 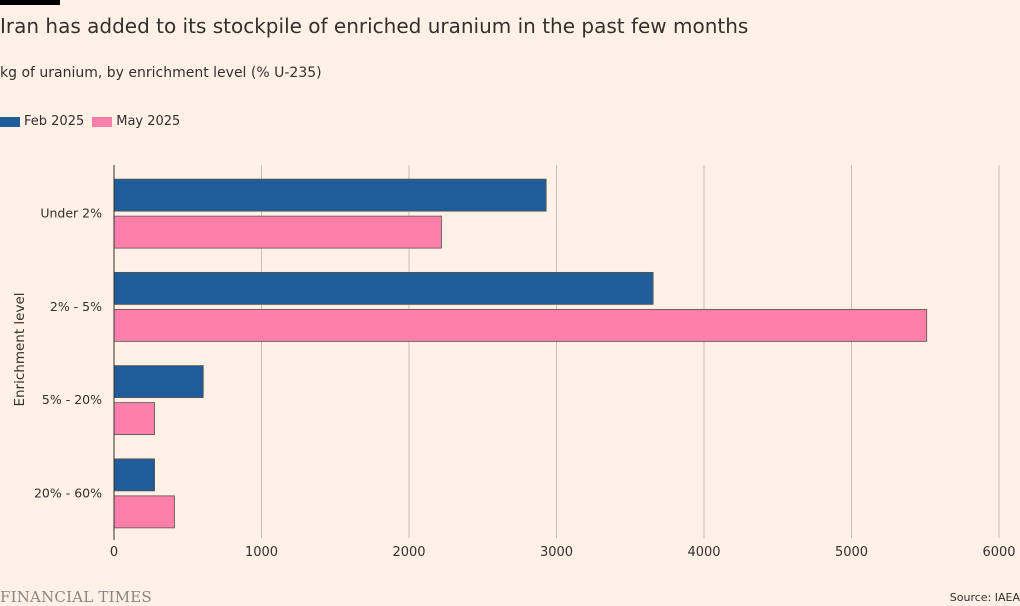 I want to click on legend-item-may: May 2025, so click(x=136, y=121).